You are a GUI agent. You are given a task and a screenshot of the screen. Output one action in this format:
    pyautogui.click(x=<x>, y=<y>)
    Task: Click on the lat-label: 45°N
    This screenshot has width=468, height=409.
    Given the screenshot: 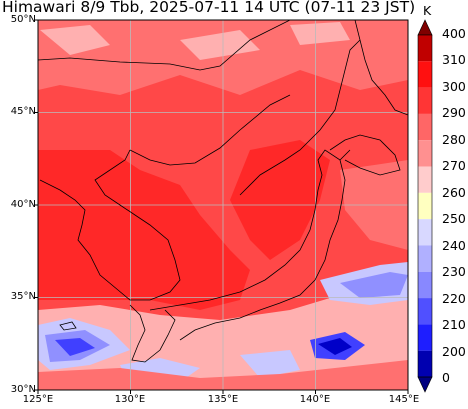 What is the action you would take?
    pyautogui.click(x=23, y=111)
    